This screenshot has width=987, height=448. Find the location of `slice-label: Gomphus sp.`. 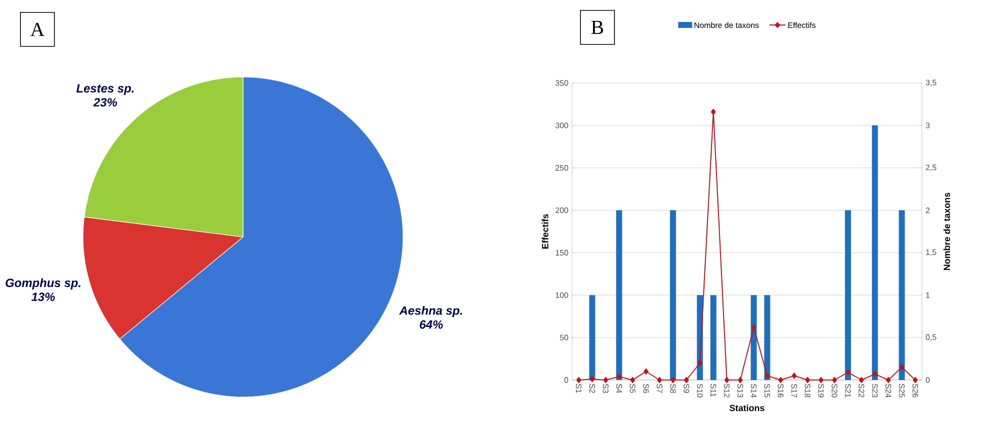

slice-label: Gomphus sp. is located at coordinates (43, 284).